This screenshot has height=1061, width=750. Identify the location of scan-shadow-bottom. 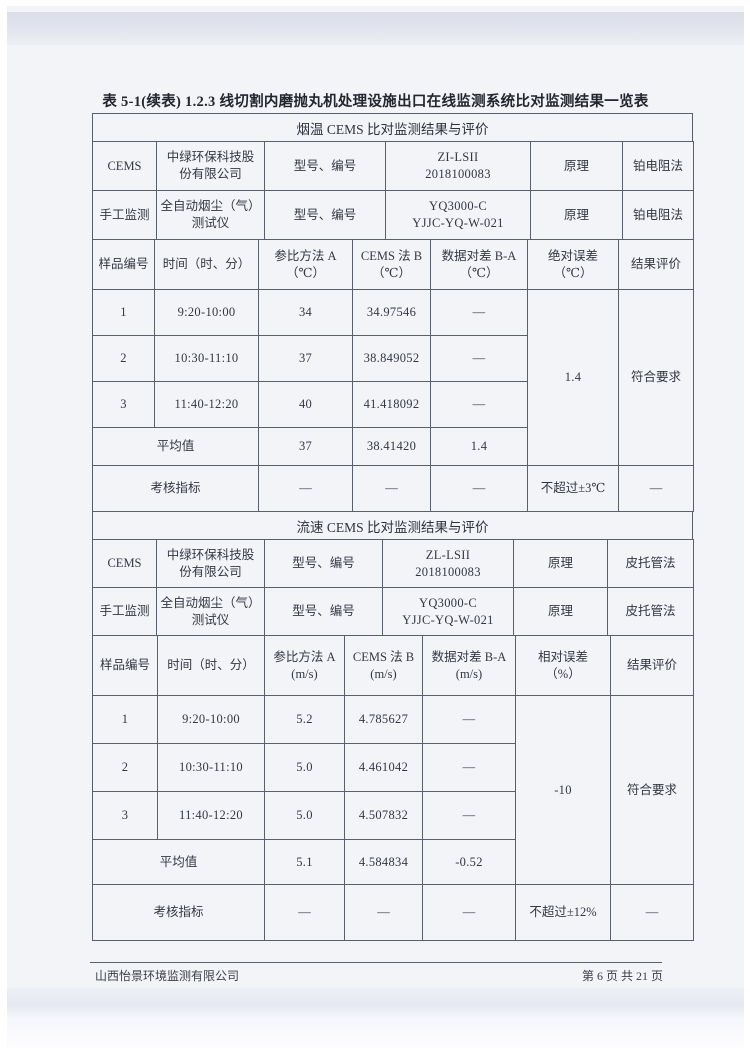
(375, 1003).